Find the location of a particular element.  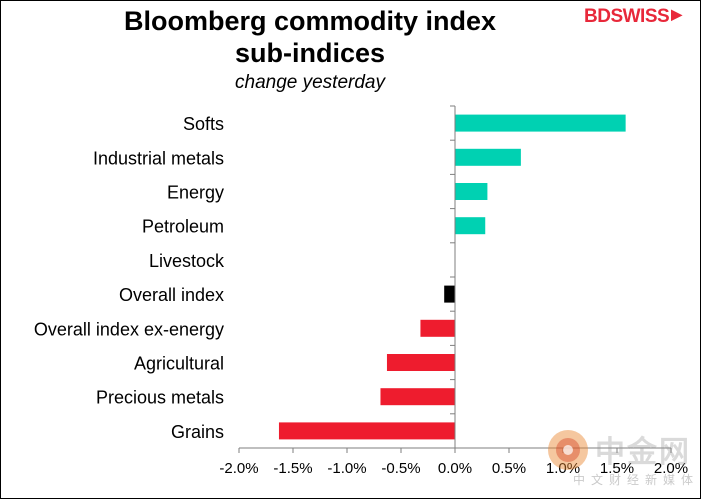

category-label: Agricultural is located at coordinates (179, 364).